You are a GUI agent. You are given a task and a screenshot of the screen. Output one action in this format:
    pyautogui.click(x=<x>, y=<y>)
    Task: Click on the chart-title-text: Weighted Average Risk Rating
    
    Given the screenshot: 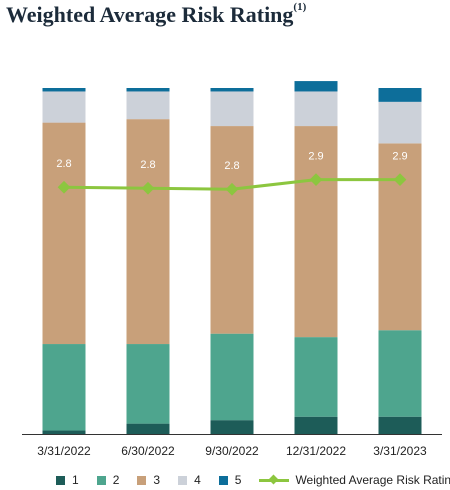 What is the action you would take?
    pyautogui.click(x=150, y=14)
    